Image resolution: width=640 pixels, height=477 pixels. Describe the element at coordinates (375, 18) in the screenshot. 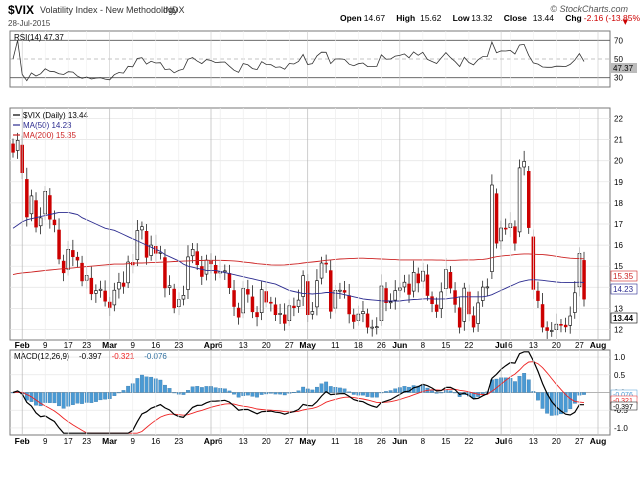

I see `quote-value: 14.67` at that location.